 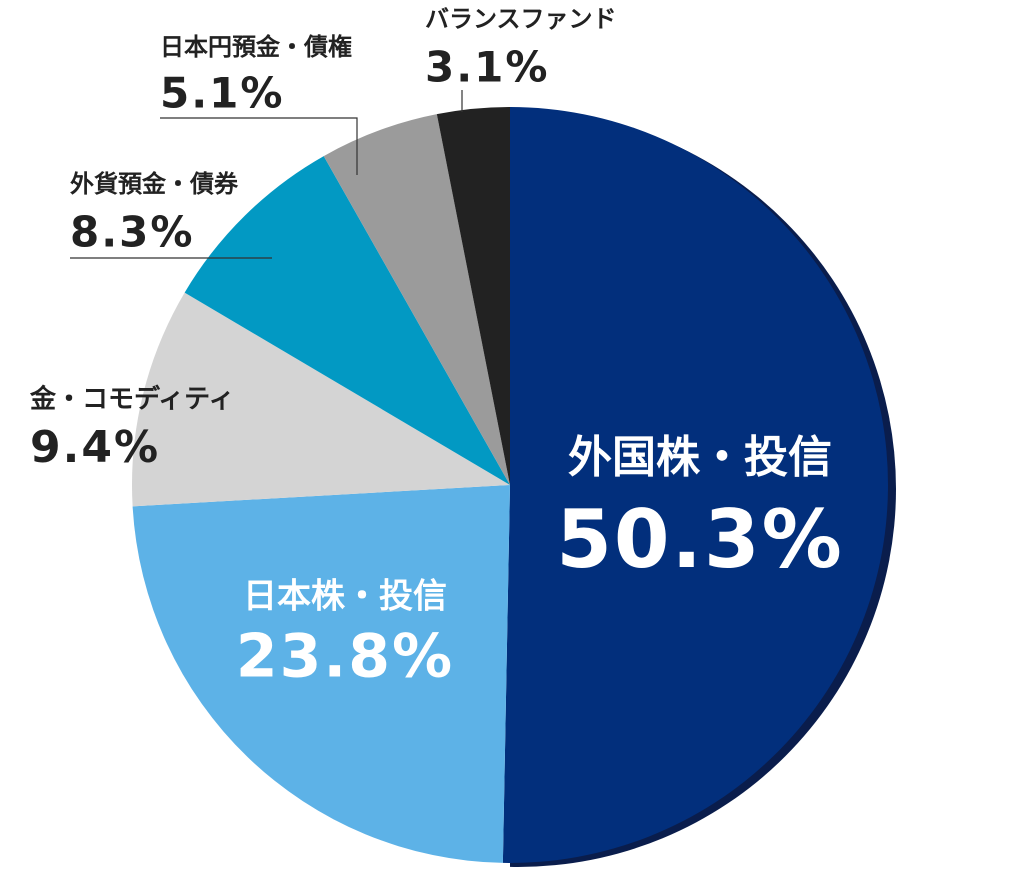 What do you see at coordinates (700, 539) in the screenshot?
I see `value-label: 50.3%` at bounding box center [700, 539].